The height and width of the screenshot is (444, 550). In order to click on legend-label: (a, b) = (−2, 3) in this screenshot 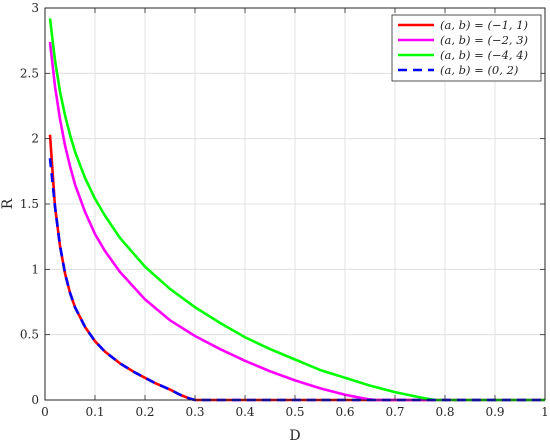, I will do `click(484, 40)`.